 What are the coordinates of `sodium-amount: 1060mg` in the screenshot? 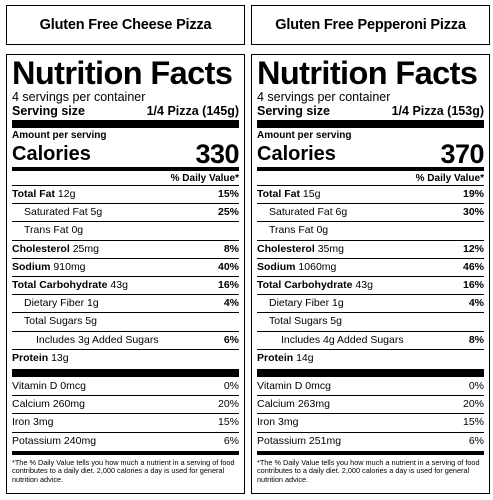 It's located at (317, 266).